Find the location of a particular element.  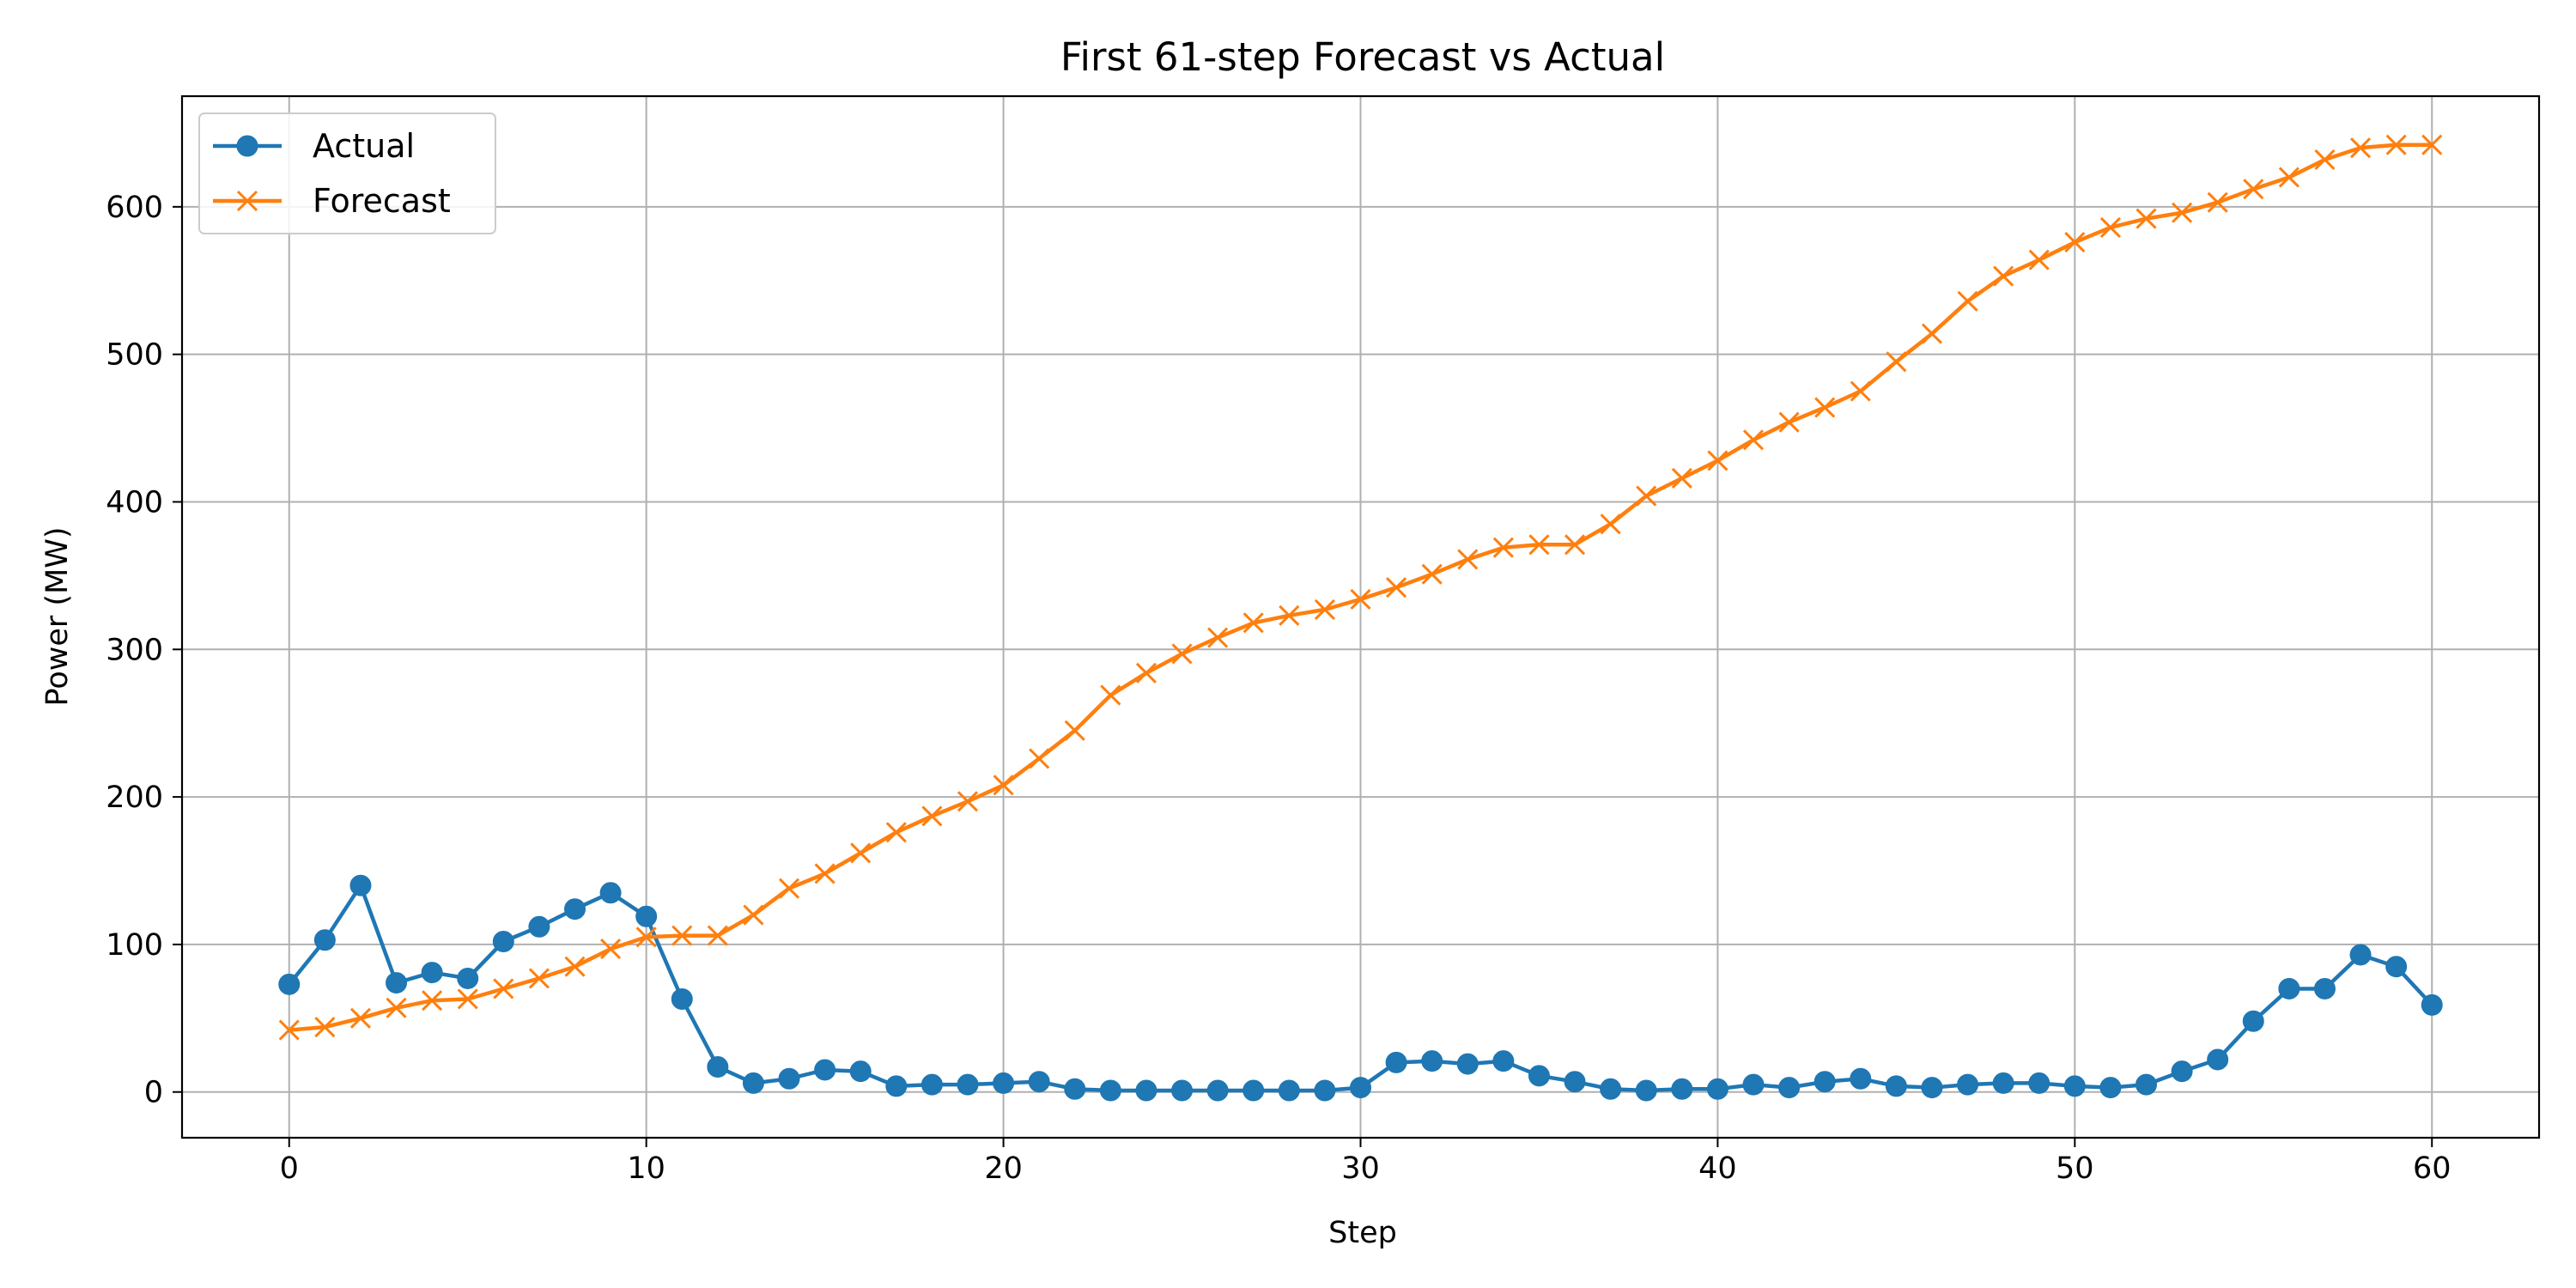

legend: Actual Forecast is located at coordinates (347, 173).